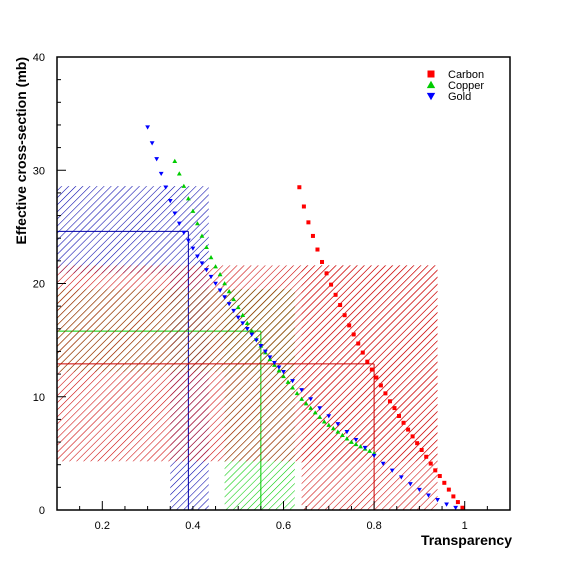 The width and height of the screenshot is (567, 567). What do you see at coordinates (465, 526) in the screenshot?
I see `x-tick-label: 1` at bounding box center [465, 526].